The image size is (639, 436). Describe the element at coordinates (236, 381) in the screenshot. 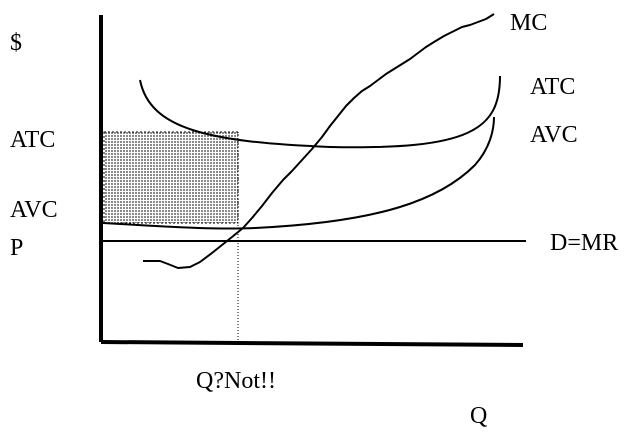

I see `quantity-marker-label: Q?Not!!` at that location.